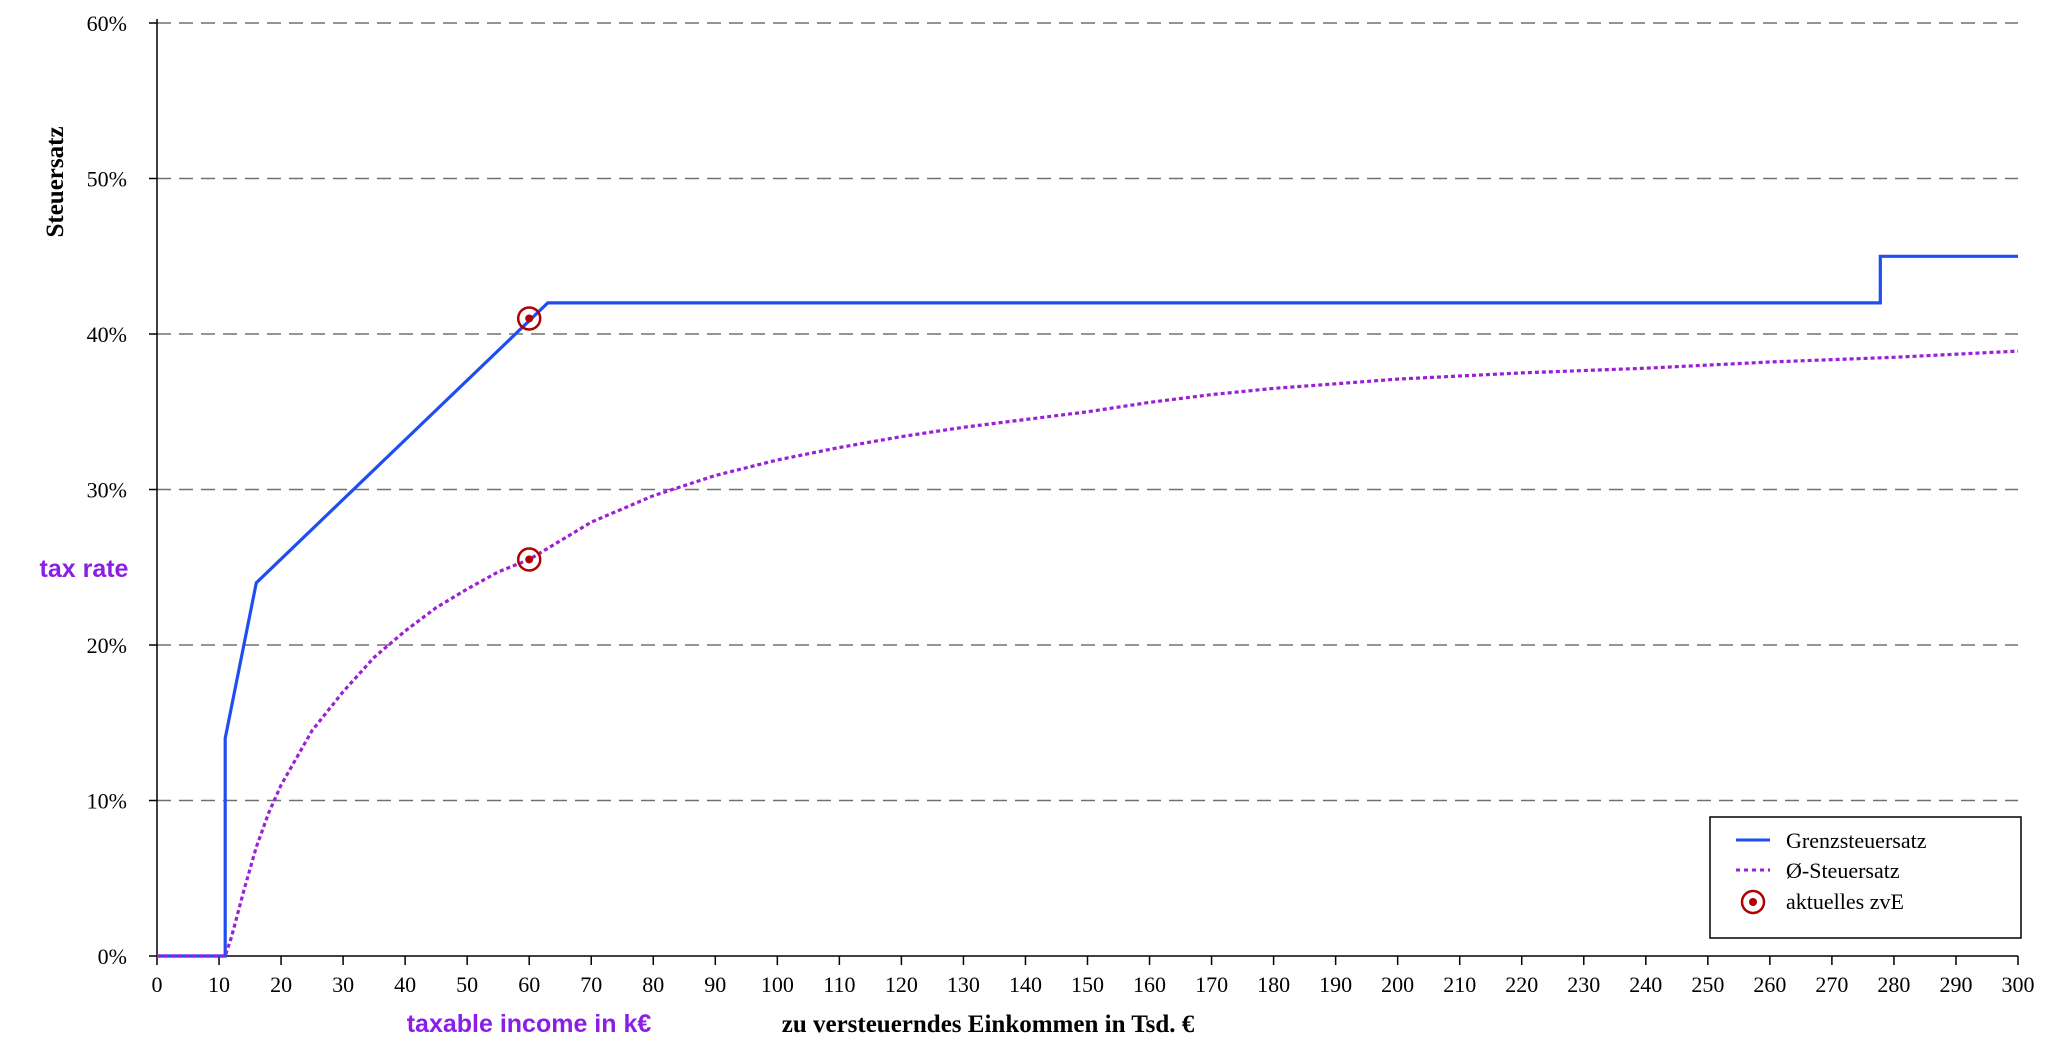 This screenshot has height=1049, width=2048. What do you see at coordinates (715, 984) in the screenshot?
I see `x-tick-label: 90` at bounding box center [715, 984].